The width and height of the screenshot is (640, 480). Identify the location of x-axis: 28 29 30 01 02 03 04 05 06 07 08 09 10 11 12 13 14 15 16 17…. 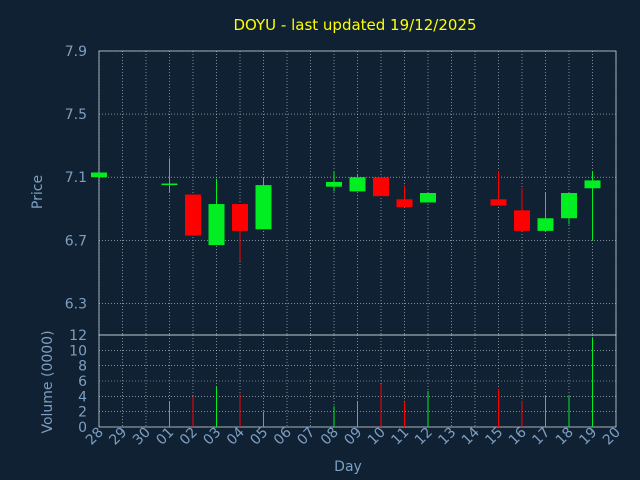
(353, 436).